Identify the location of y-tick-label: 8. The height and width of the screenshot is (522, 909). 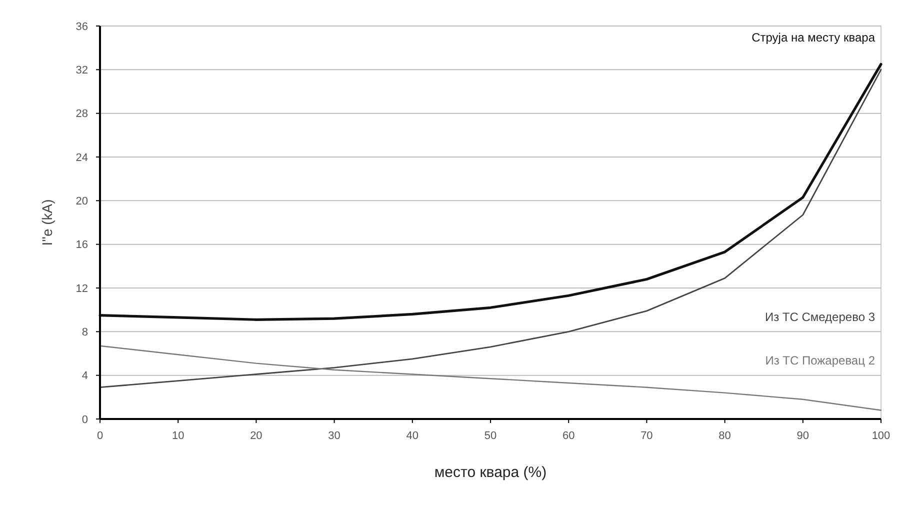
(85, 332).